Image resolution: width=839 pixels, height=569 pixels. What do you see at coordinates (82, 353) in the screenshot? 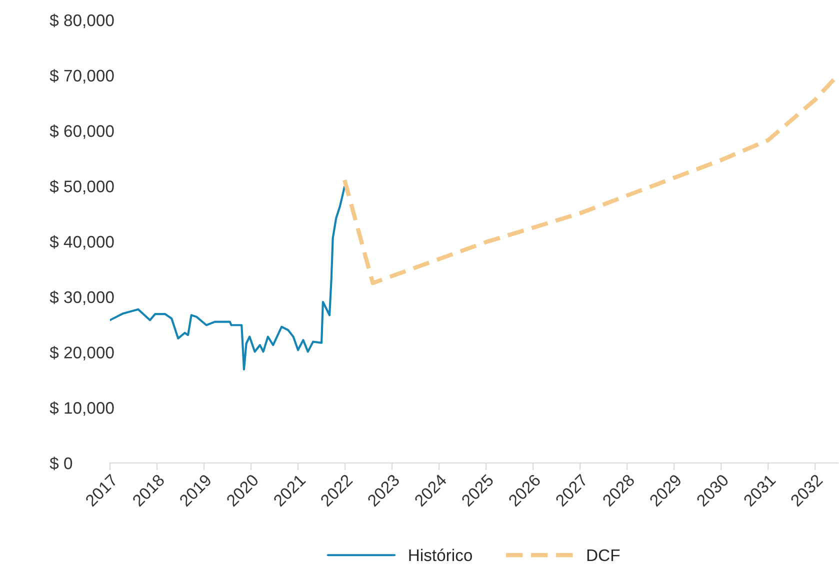
I see `y-tick-label: $ 20,000` at bounding box center [82, 353].